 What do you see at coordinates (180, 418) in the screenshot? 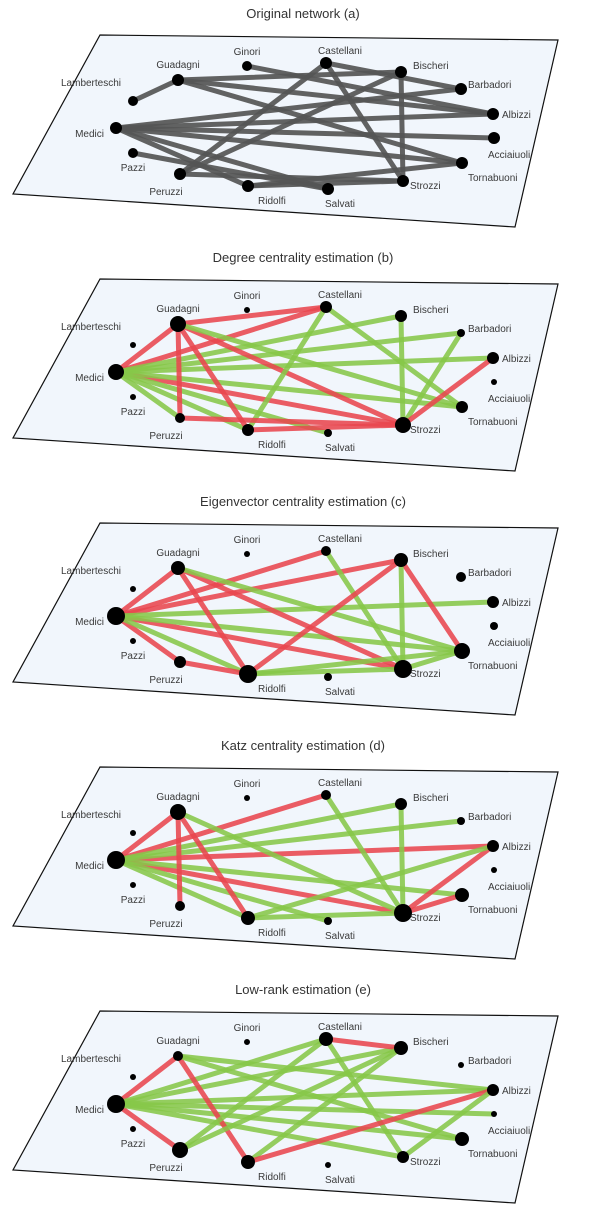
I see `node-peruzzi` at bounding box center [180, 418].